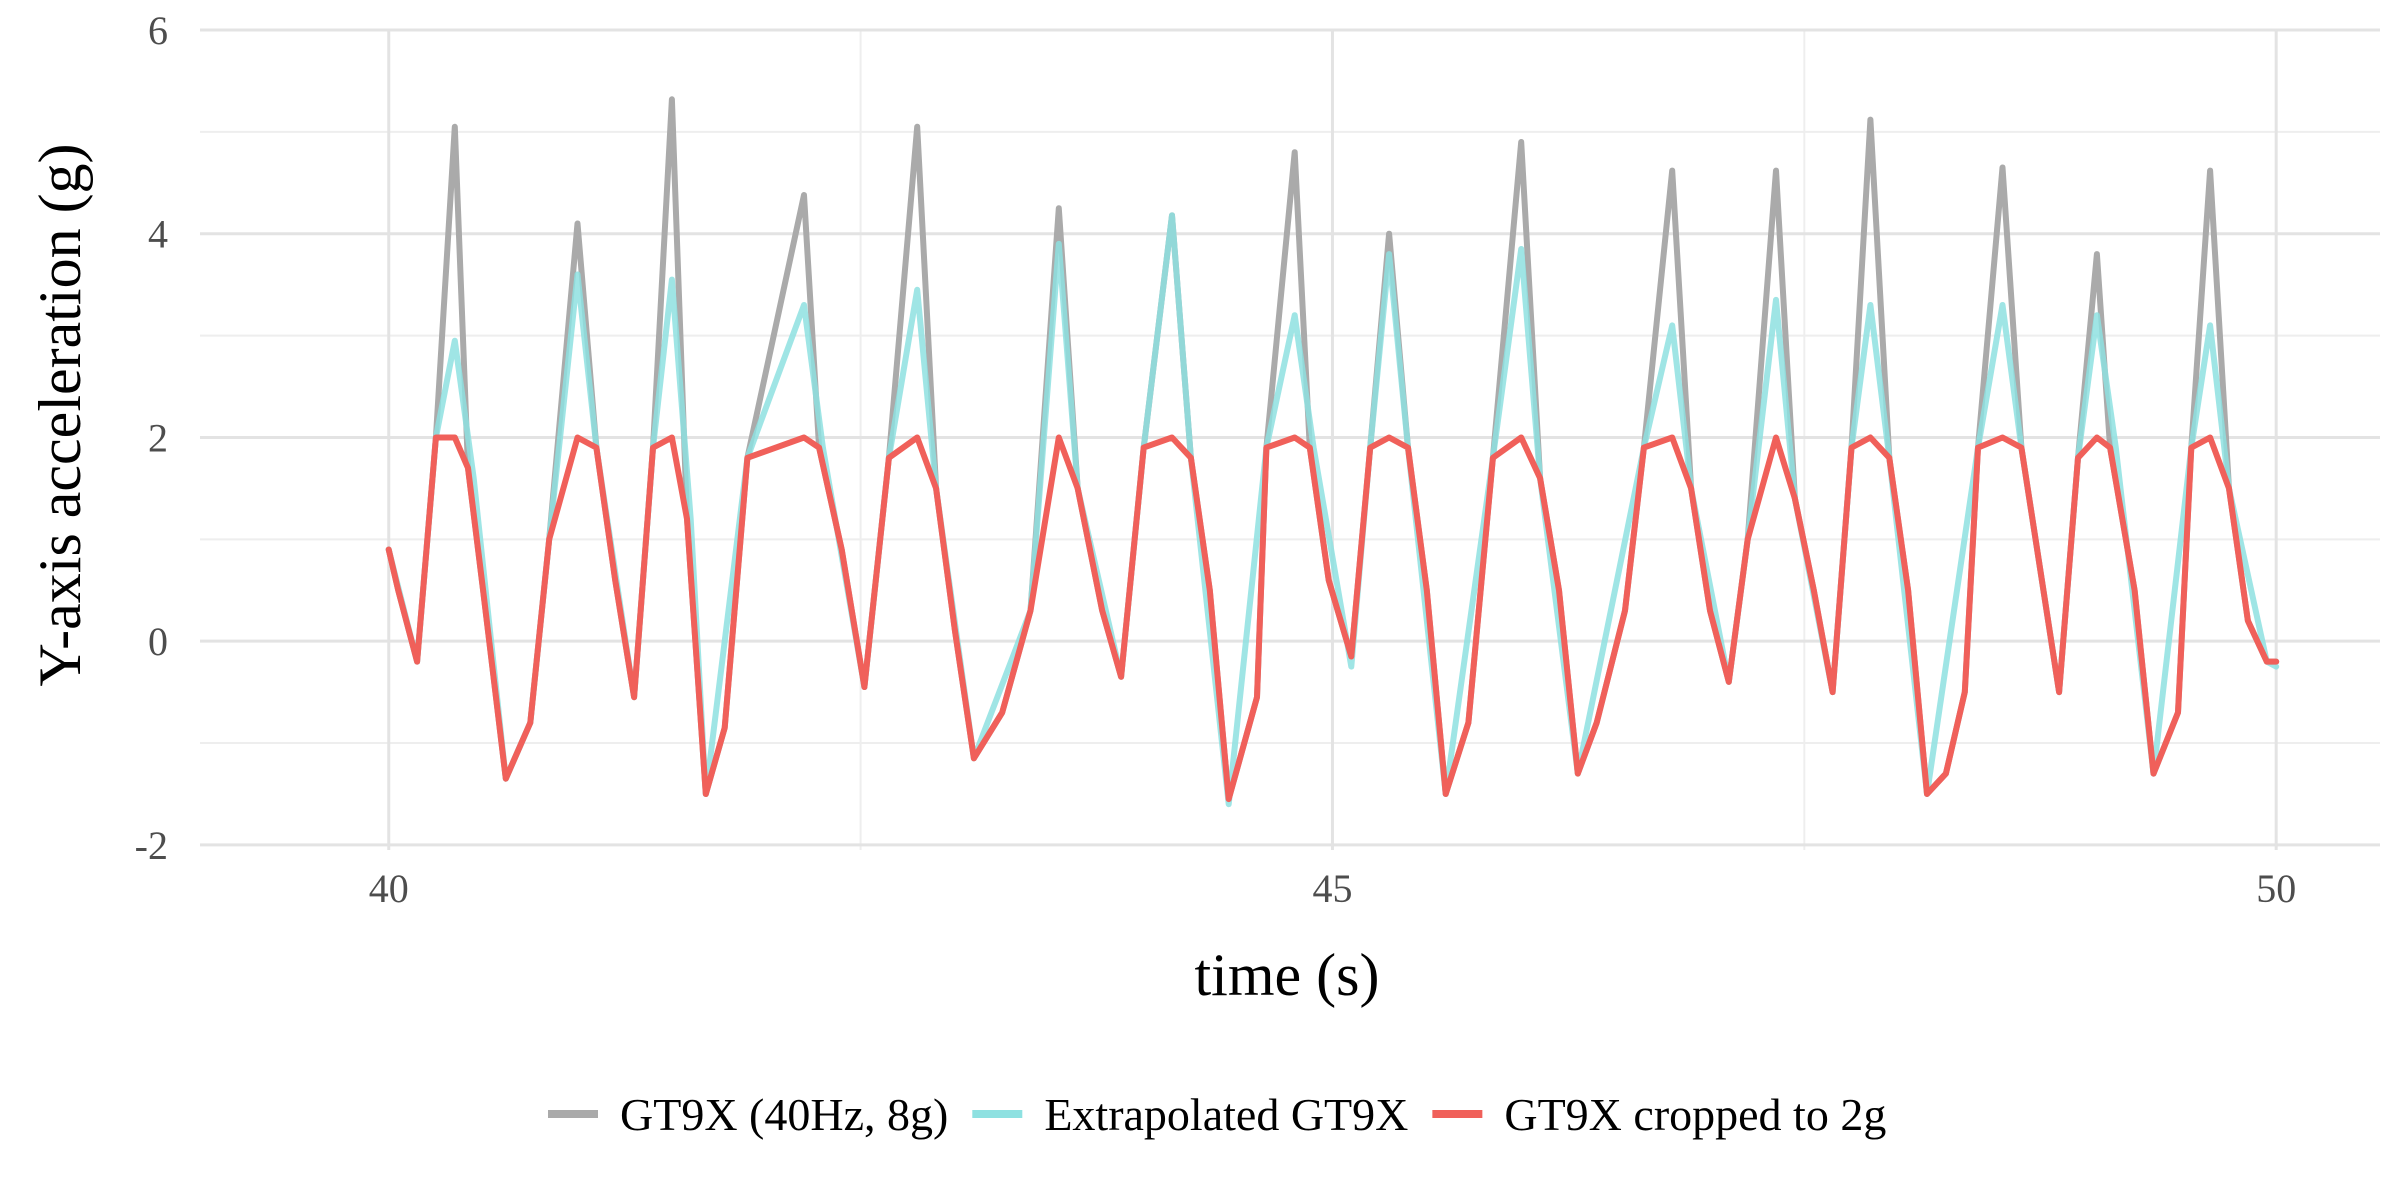 Image resolution: width=2400 pixels, height=1200 pixels. I want to click on y-axis-tick-labels: -2 0 2 4 6, so click(151, 438).